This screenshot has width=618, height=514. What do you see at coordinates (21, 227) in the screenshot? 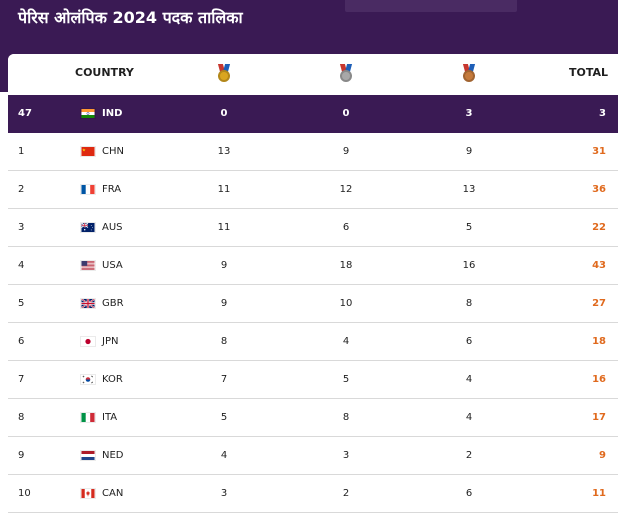
I see `rank-cell: 3` at bounding box center [21, 227].